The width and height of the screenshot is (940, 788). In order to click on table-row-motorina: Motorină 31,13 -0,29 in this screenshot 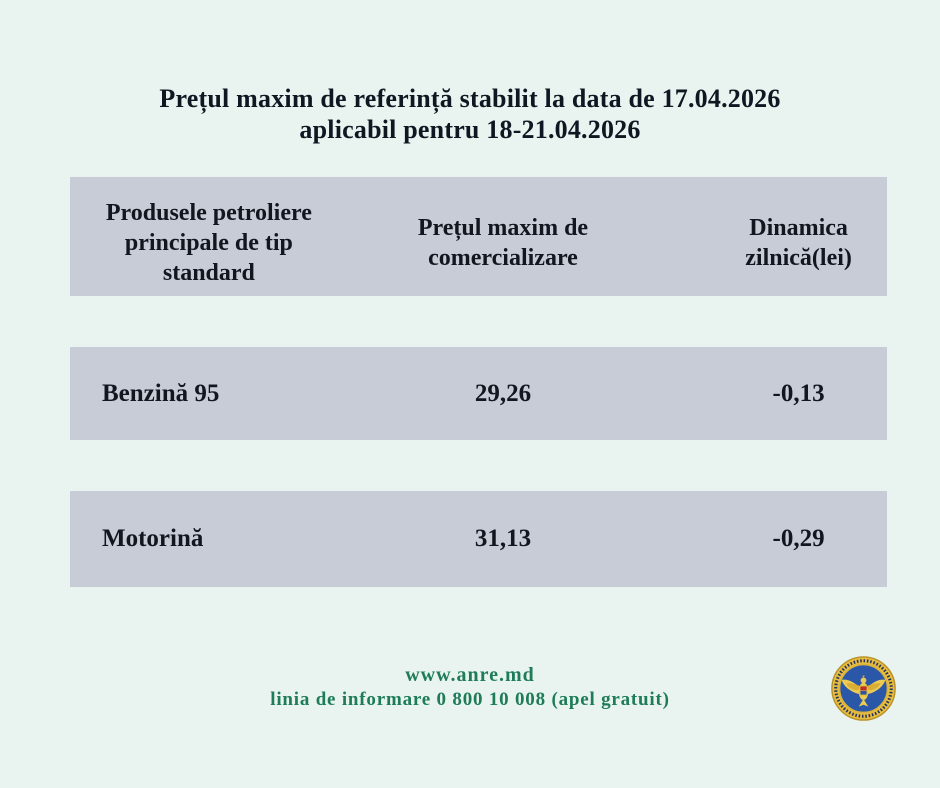, I will do `click(478, 539)`.